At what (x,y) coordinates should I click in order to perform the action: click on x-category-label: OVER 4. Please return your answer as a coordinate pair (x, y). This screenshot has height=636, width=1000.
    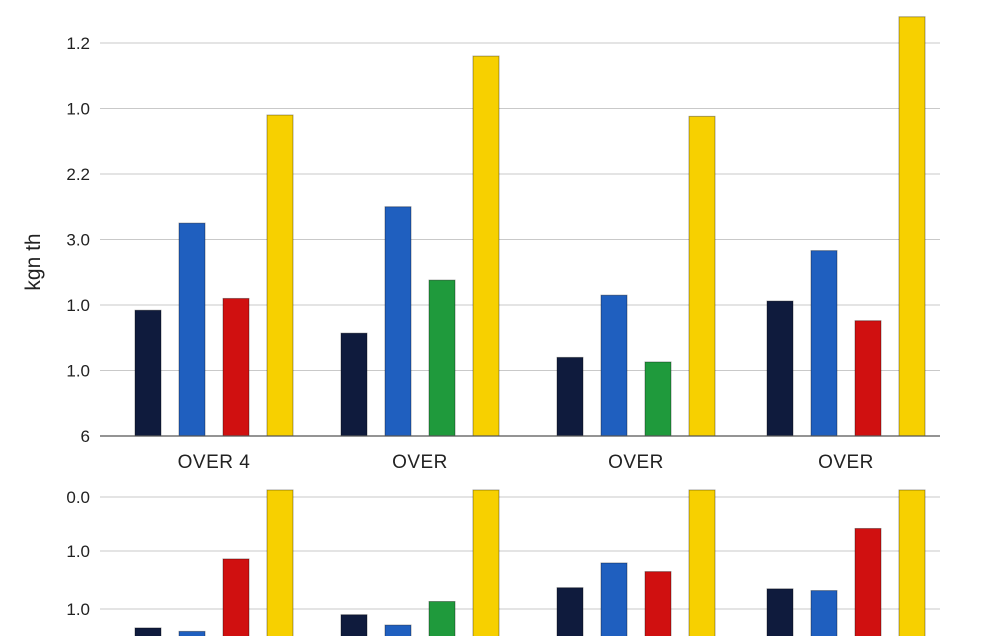
    Looking at the image, I should click on (214, 462).